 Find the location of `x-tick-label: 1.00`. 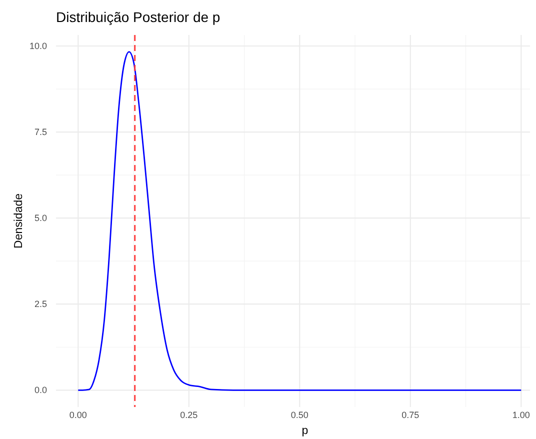

x-tick-label: 1.00 is located at coordinates (521, 415).